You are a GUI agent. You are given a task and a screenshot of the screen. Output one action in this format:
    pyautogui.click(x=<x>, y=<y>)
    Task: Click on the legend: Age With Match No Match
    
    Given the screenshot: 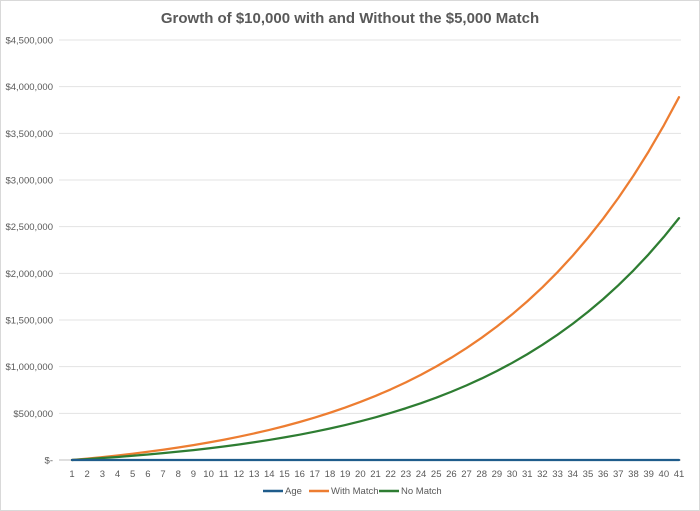 What is the action you would take?
    pyautogui.click(x=352, y=491)
    